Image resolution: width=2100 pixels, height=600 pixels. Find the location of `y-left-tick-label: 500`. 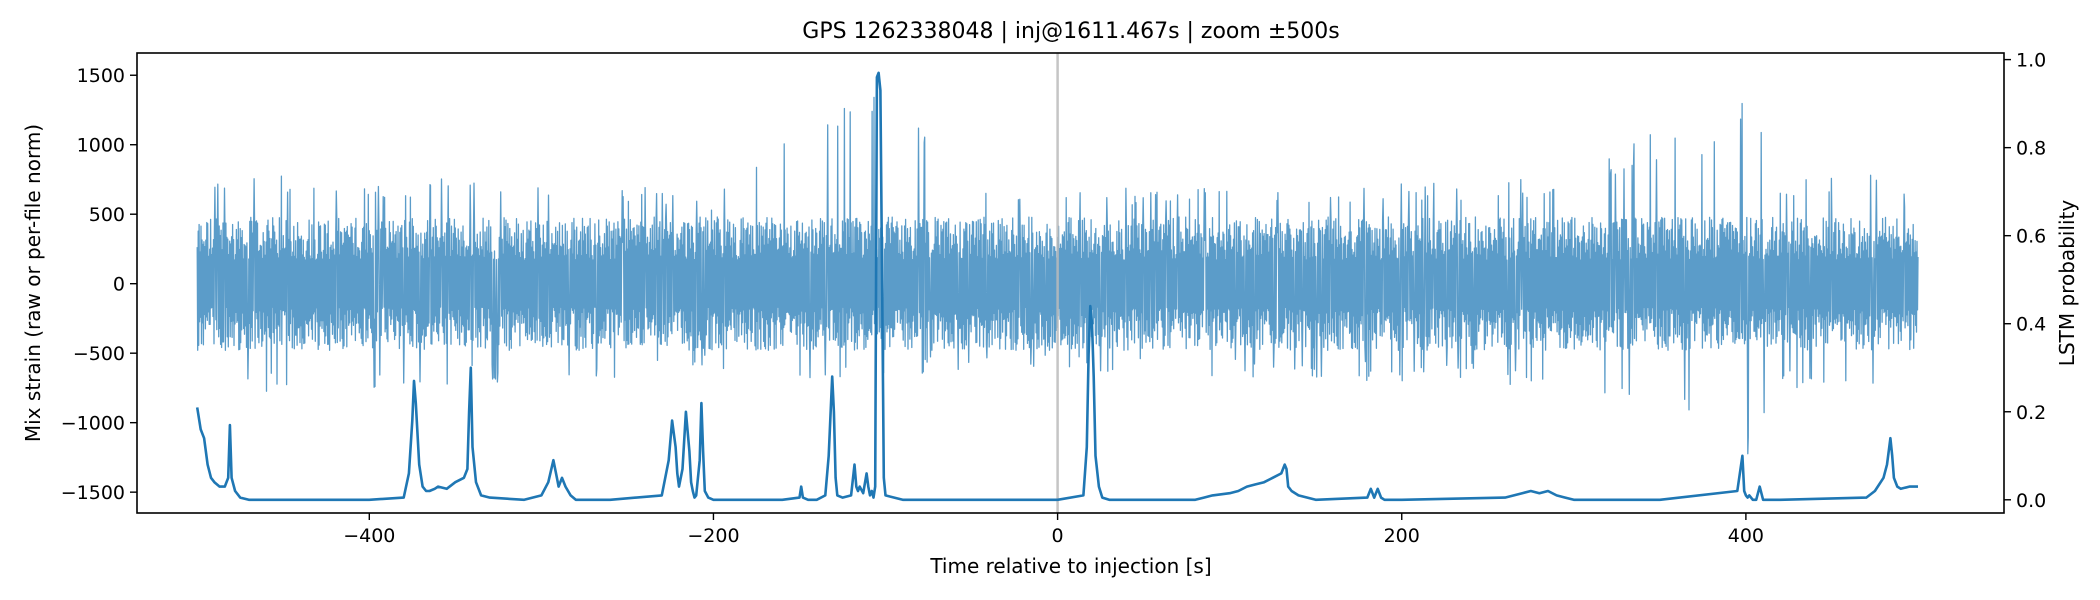

y-left-tick-label: 500 is located at coordinates (107, 215).